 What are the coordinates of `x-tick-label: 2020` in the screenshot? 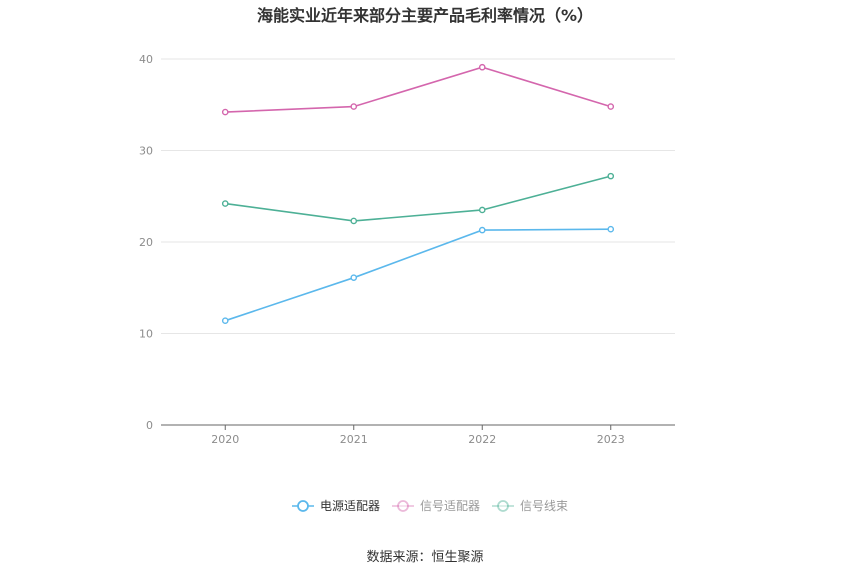 It's located at (225, 439).